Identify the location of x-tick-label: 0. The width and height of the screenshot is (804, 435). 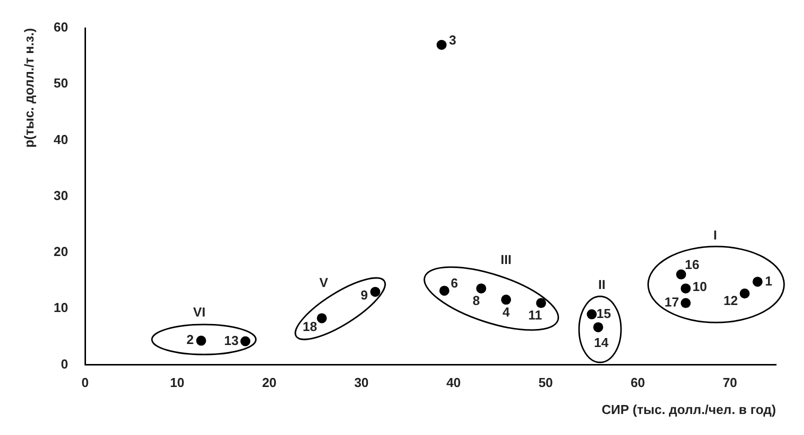
(85, 382).